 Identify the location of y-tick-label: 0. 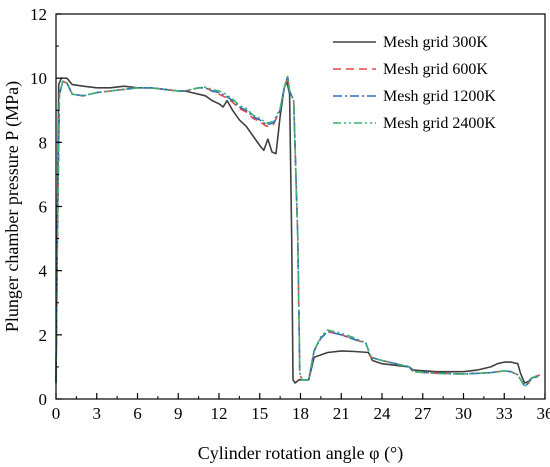
(43, 399).